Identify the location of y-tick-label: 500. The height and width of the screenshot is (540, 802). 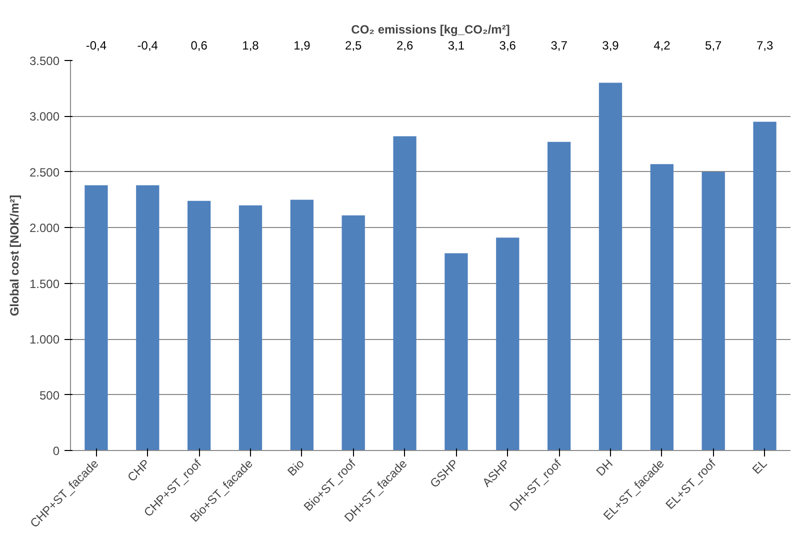
(49, 395).